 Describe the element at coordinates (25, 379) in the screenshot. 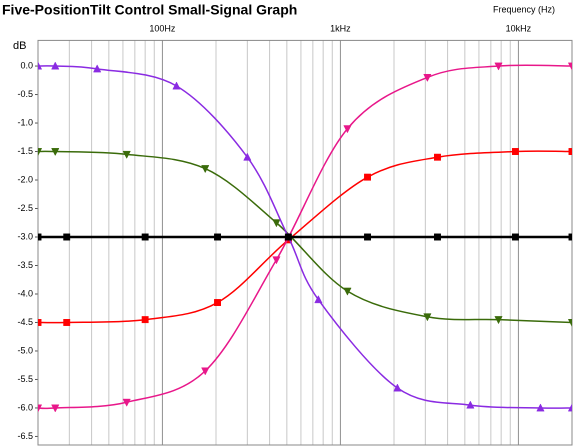

I see `y-tick-label: -5.5` at that location.